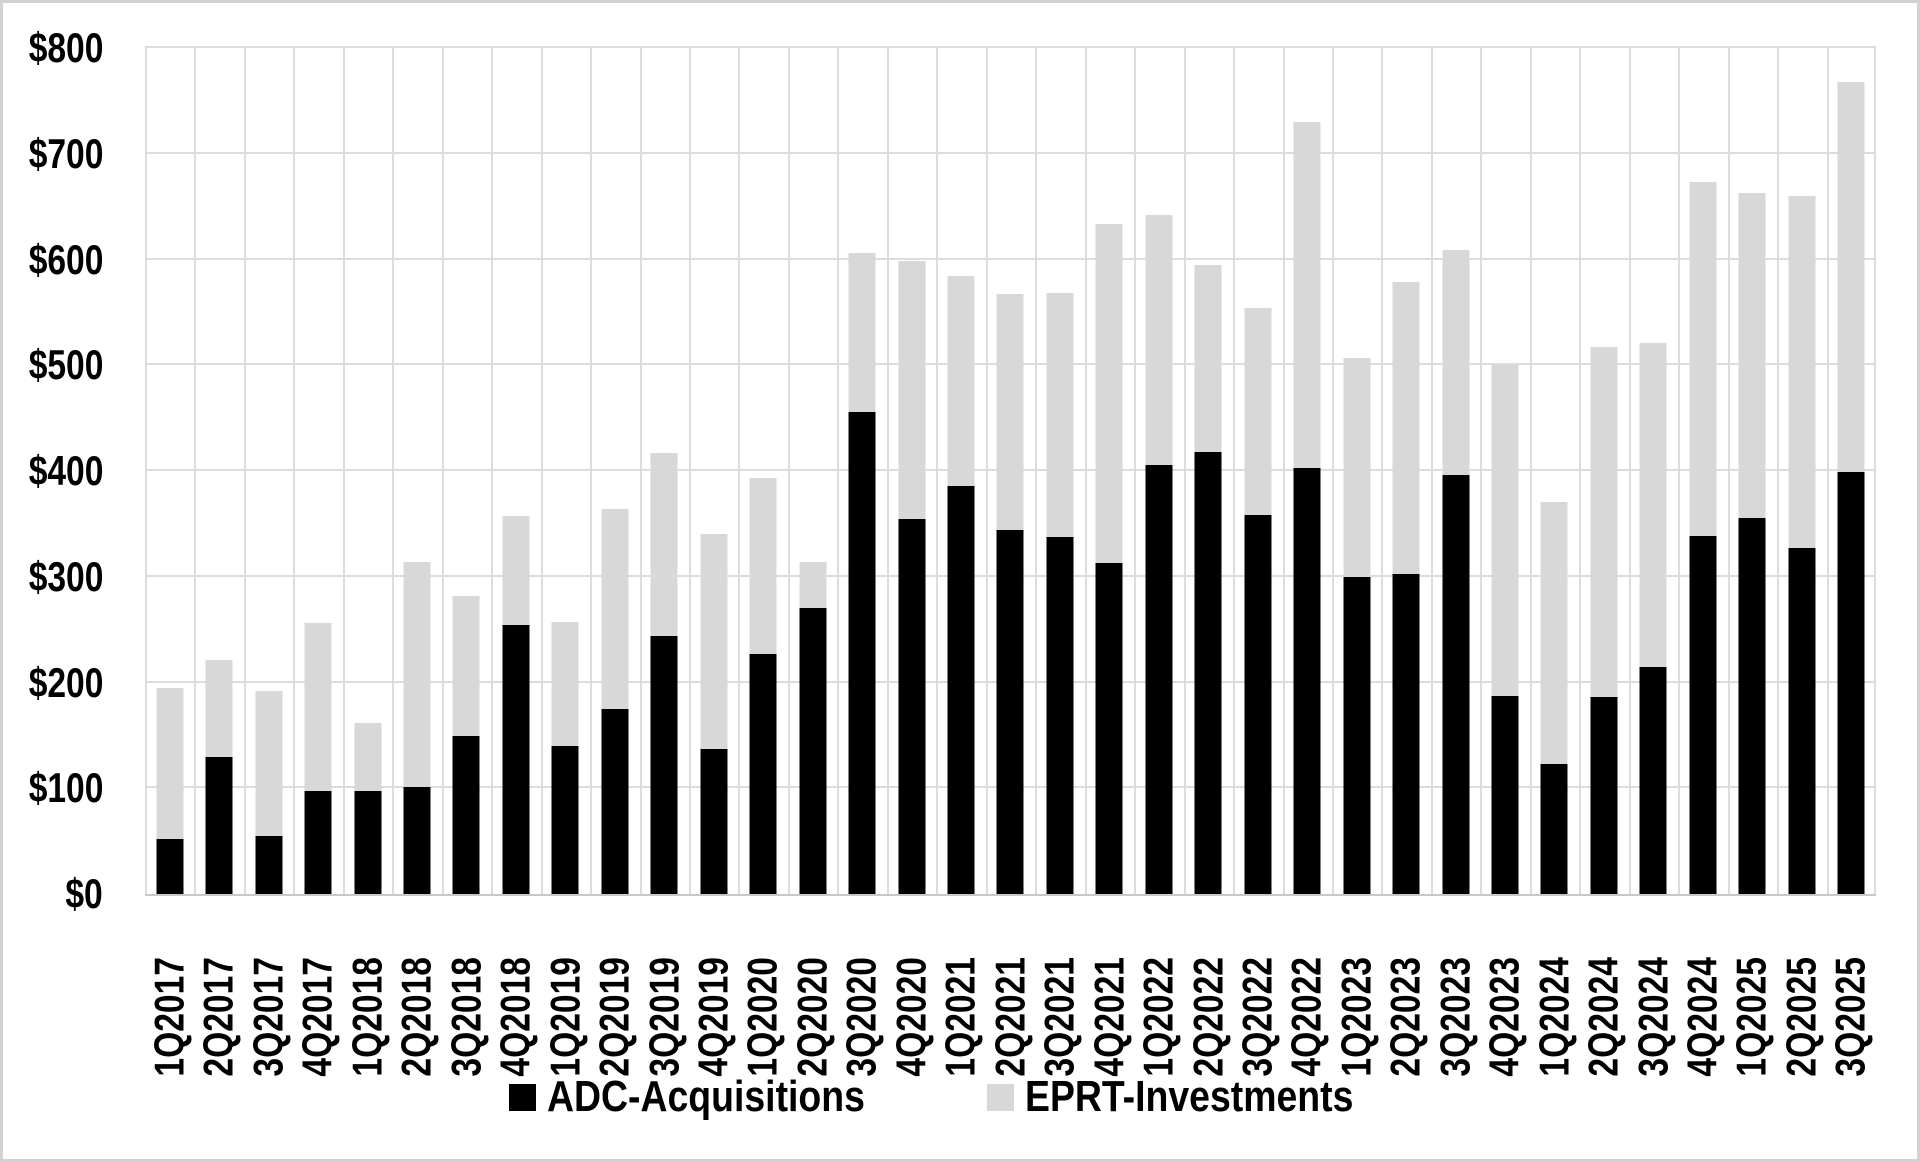 The height and width of the screenshot is (1162, 1920). I want to click on bar-2Q2019, so click(615, 701).